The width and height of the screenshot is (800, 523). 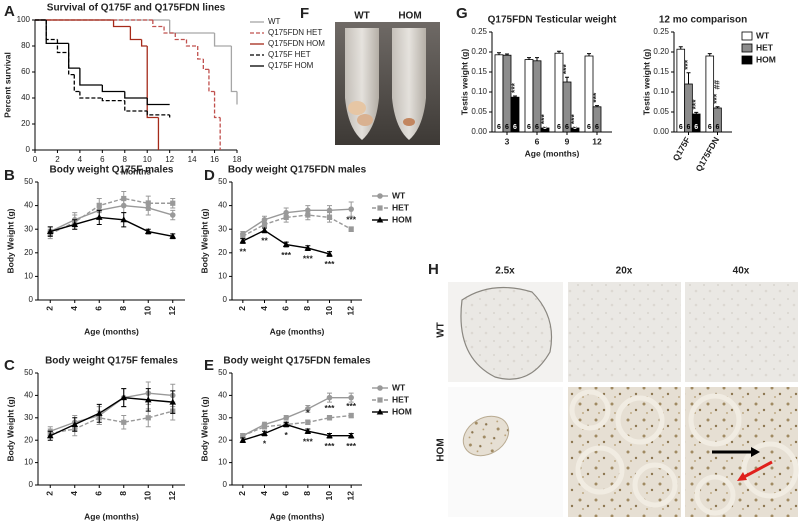 What do you see at coordinates (291, 65) in the screenshot?
I see `legend-label: Q175F HOM` at bounding box center [291, 65].